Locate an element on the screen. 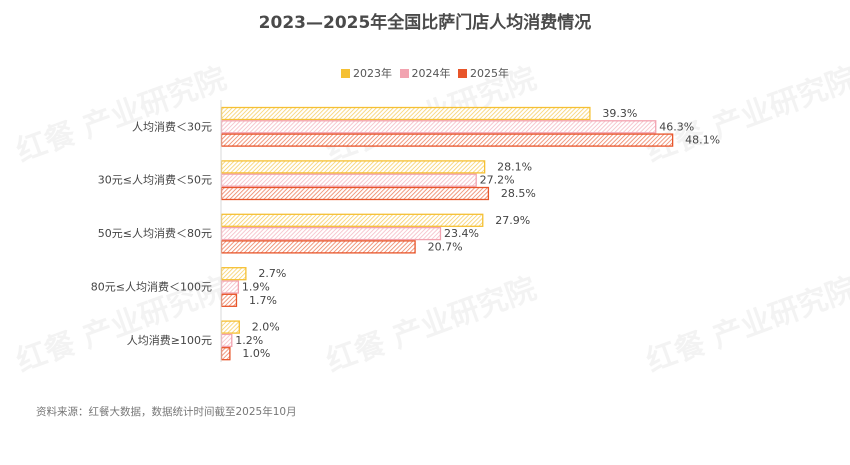 Image resolution: width=850 pixels, height=465 pixels. category-label: 人均消费＜30元 is located at coordinates (172, 126).